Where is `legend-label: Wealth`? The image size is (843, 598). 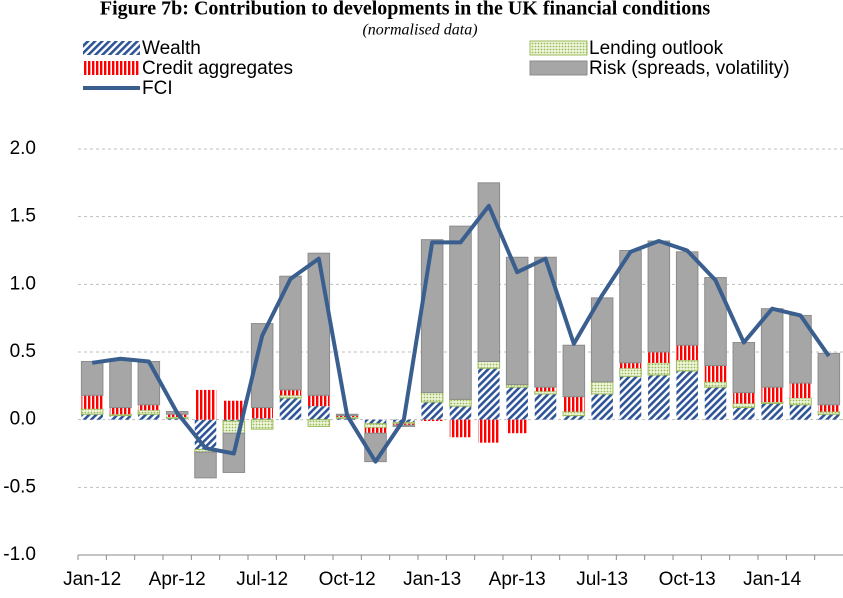
legend-label: Wealth is located at coordinates (171, 48).